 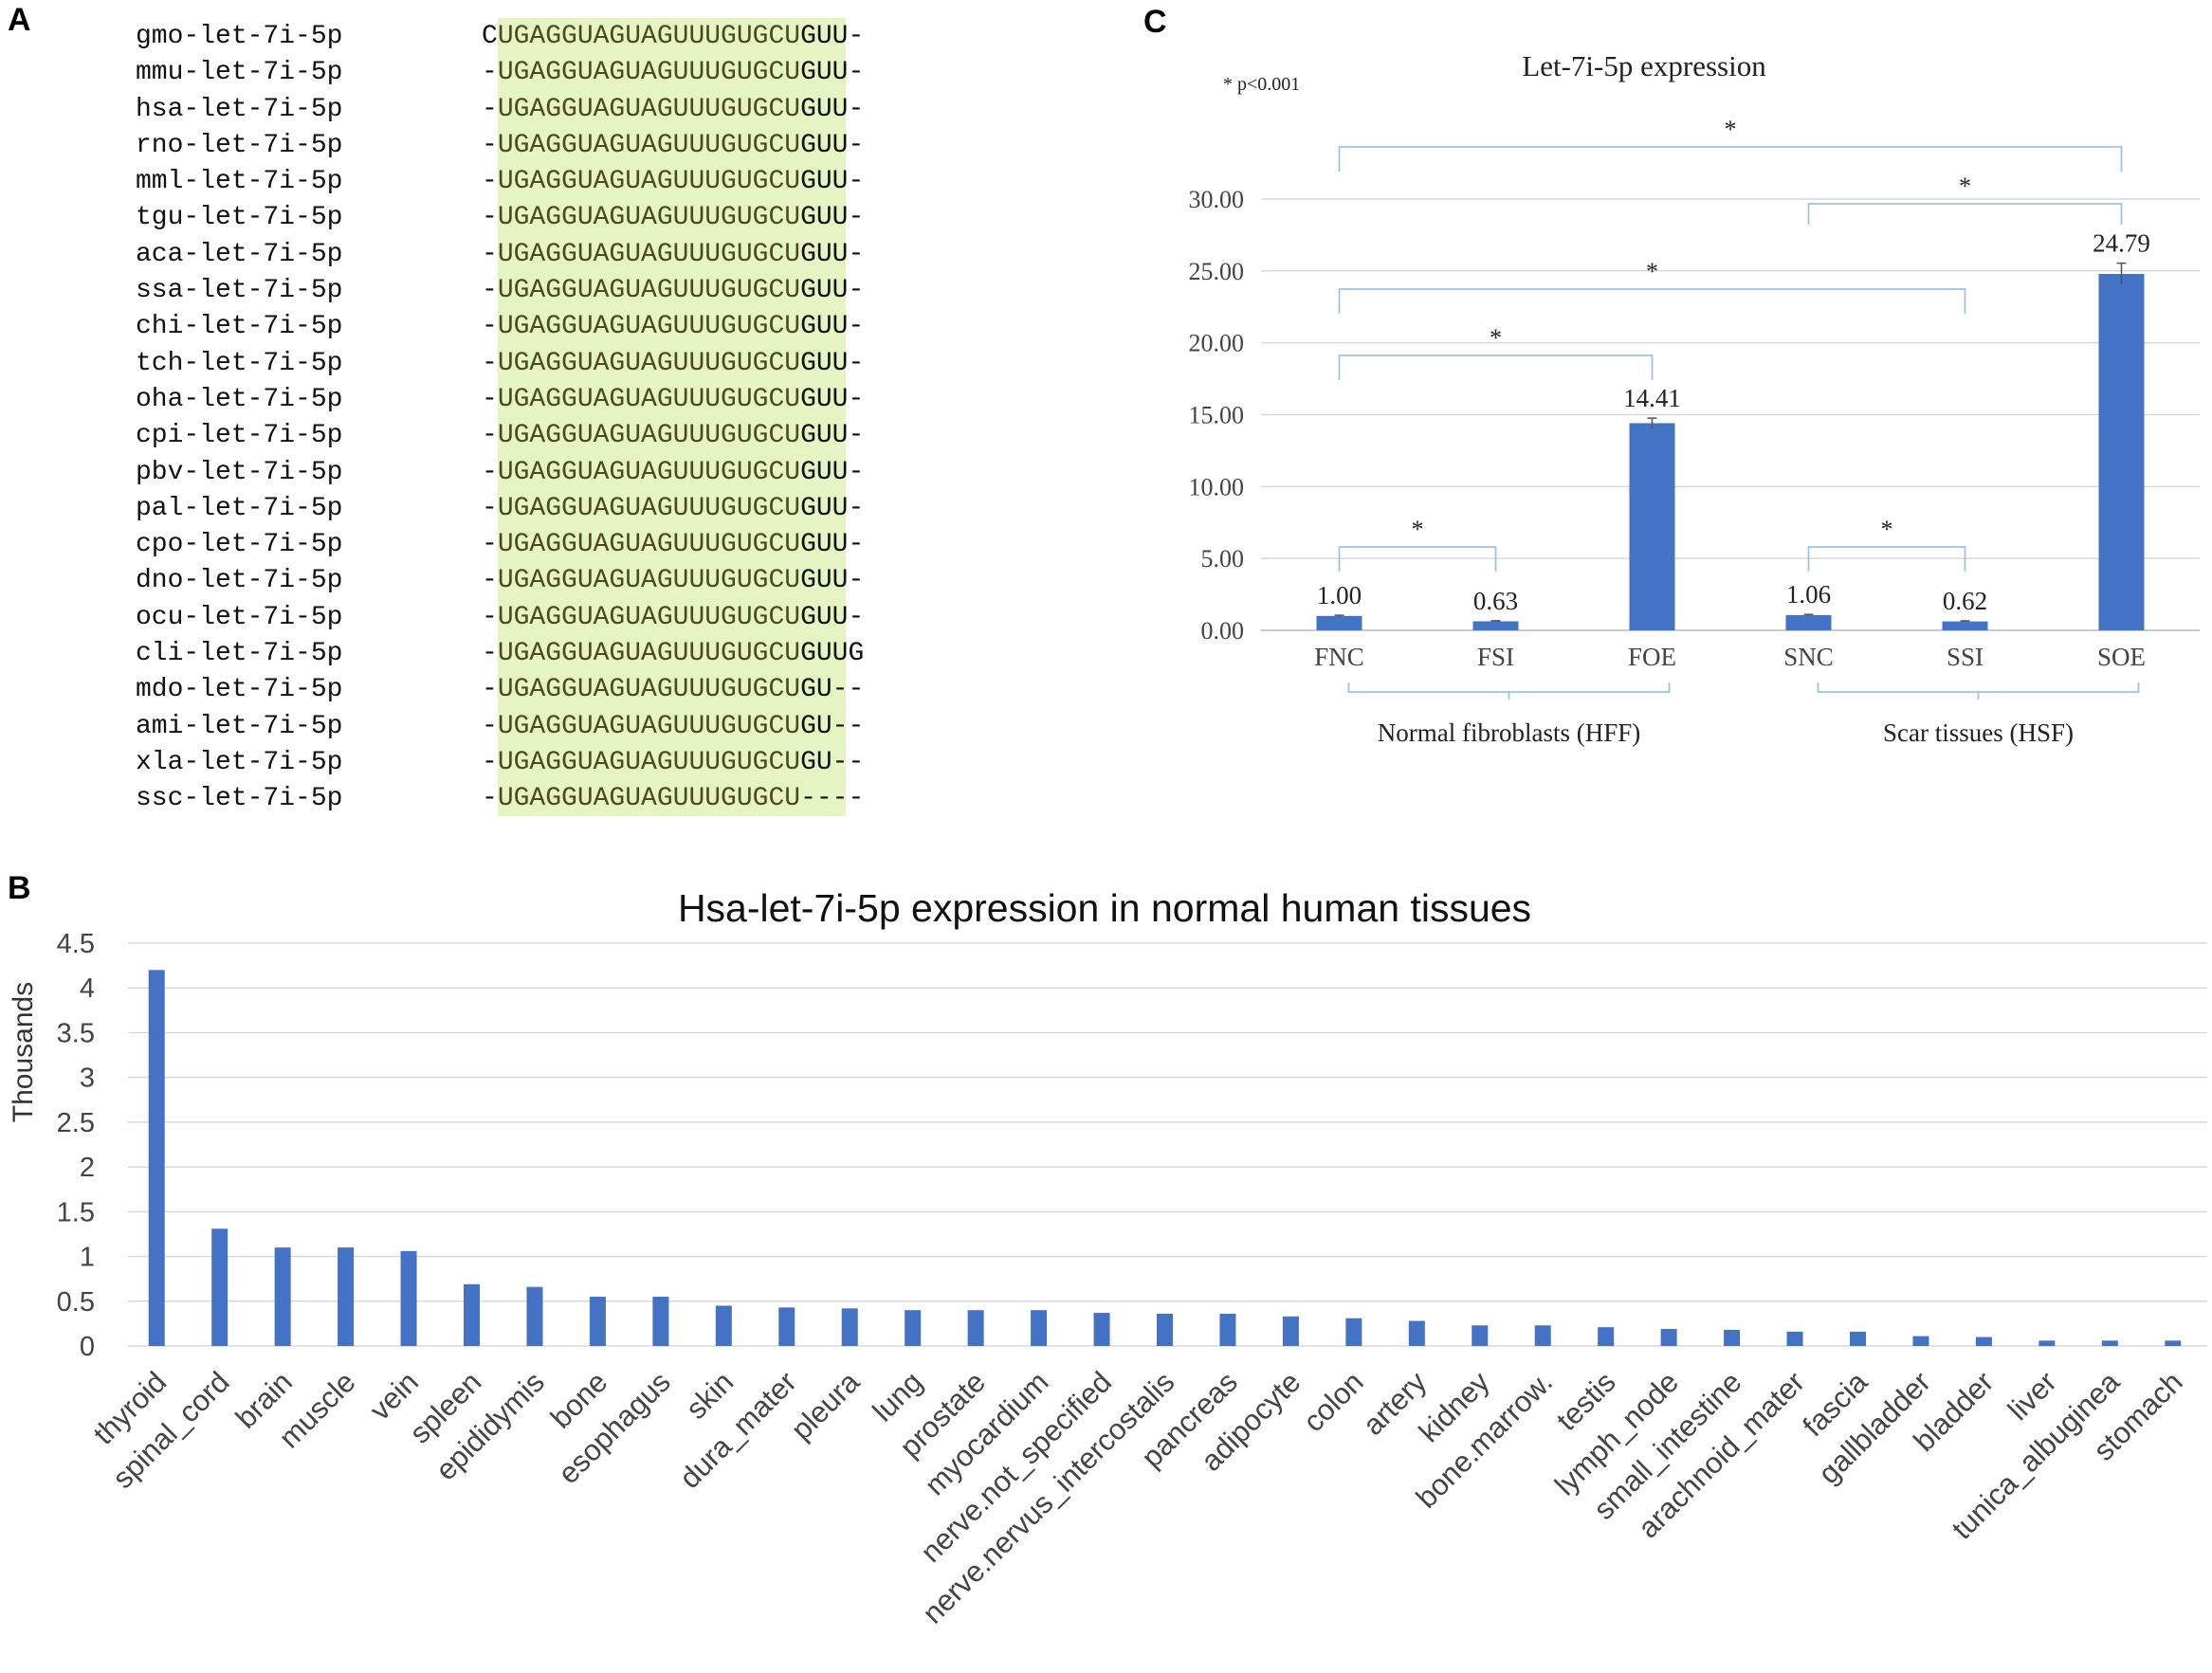 What do you see at coordinates (239, 109) in the screenshot?
I see `species-name: hsa-let-7i-5p` at bounding box center [239, 109].